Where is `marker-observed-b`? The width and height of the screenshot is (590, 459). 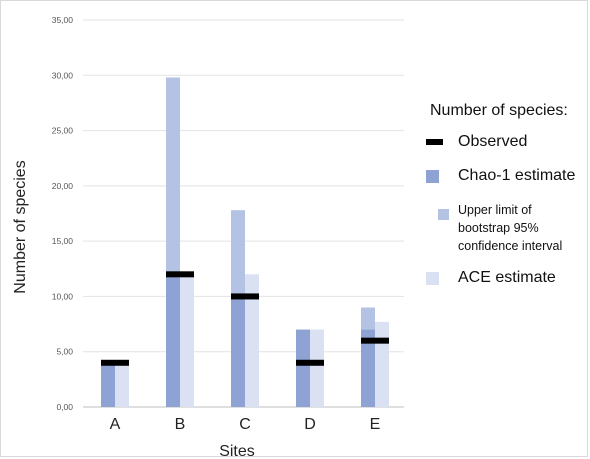 marker-observed-b is located at coordinates (180, 274).